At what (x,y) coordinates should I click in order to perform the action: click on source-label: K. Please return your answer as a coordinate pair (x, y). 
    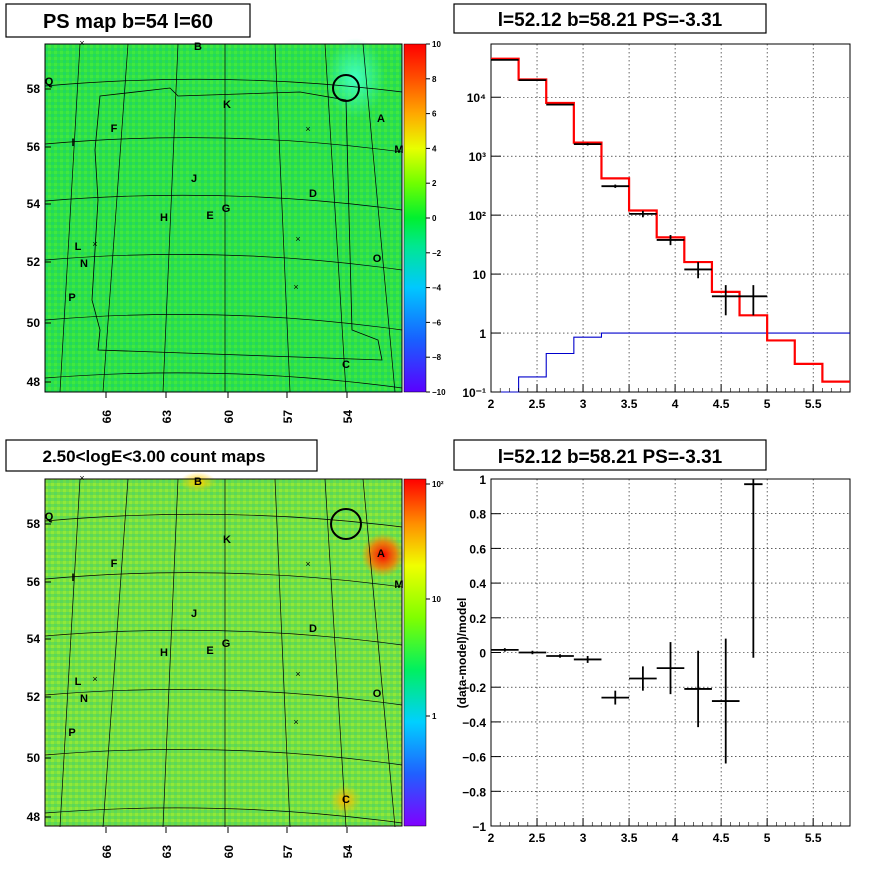
    Looking at the image, I should click on (227, 105).